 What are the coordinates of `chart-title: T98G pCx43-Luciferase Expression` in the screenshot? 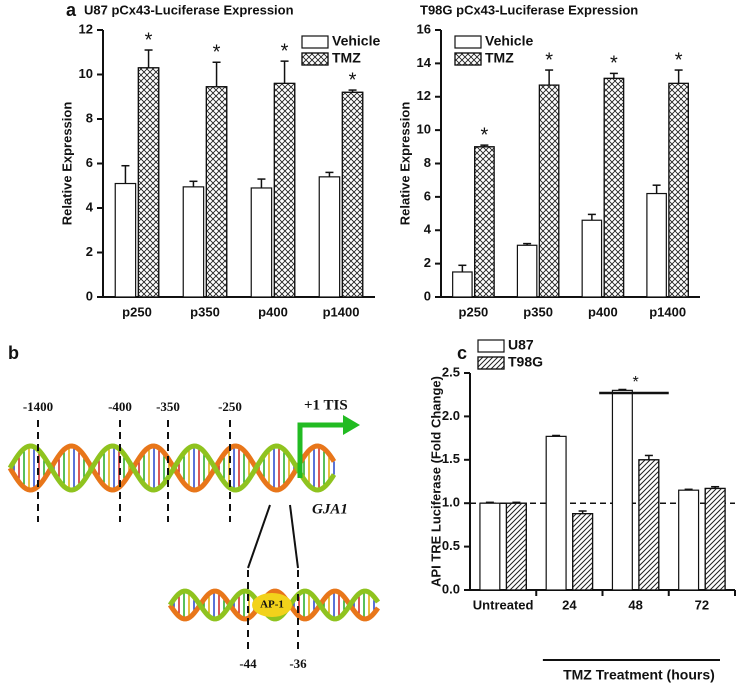 It's located at (529, 9).